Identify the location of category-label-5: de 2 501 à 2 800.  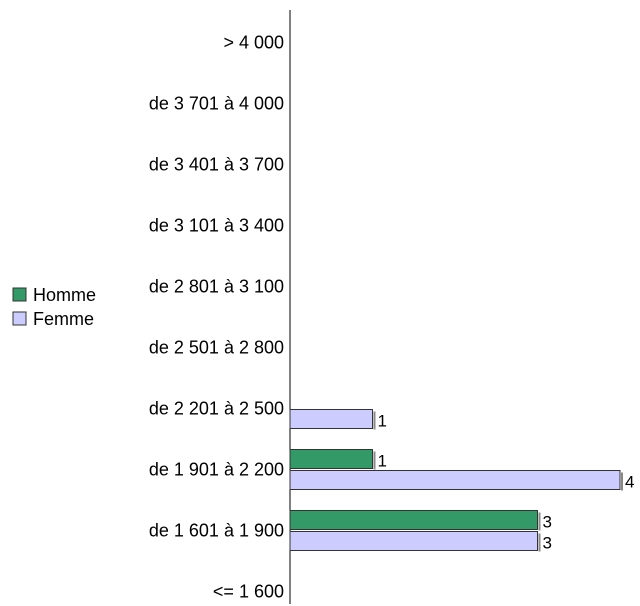
(216, 348).